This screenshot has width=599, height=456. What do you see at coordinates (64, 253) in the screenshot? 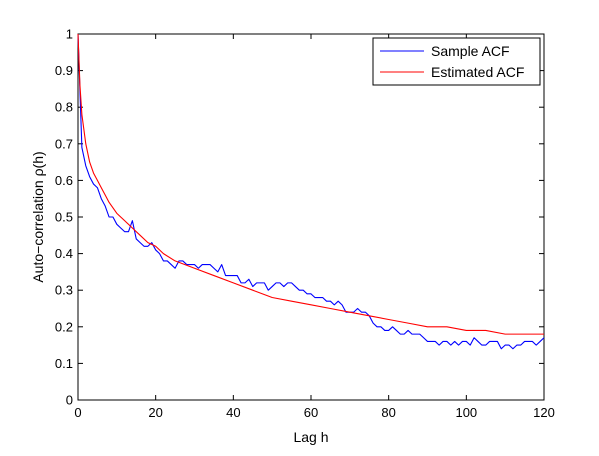
I see `y-tick-label: 0.4` at bounding box center [64, 253].